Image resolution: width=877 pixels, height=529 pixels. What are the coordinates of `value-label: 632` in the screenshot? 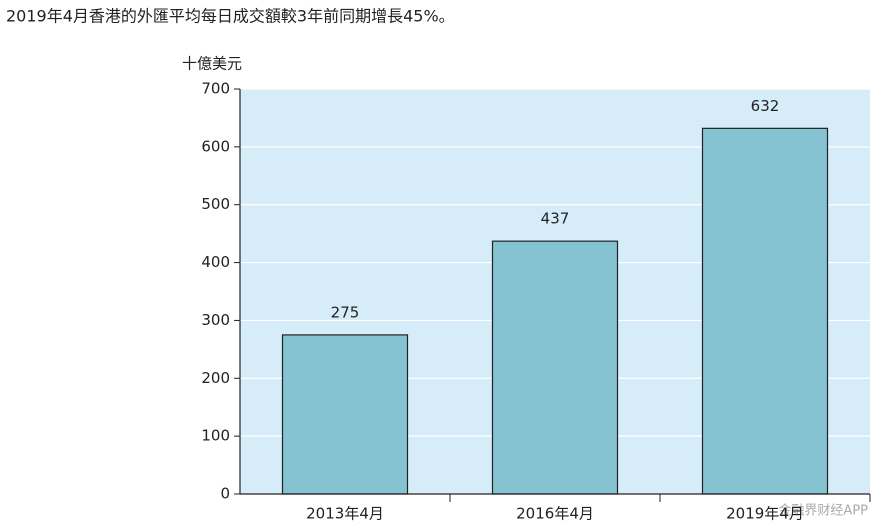 It's located at (765, 106).